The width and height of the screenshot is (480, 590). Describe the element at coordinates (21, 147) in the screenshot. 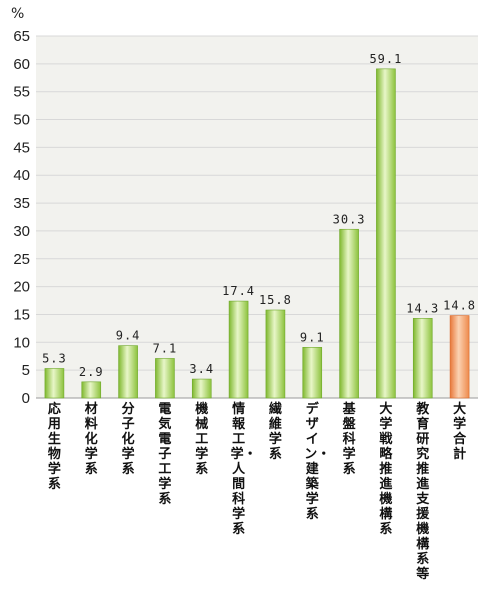

I see `y-tick-label: 45` at that location.